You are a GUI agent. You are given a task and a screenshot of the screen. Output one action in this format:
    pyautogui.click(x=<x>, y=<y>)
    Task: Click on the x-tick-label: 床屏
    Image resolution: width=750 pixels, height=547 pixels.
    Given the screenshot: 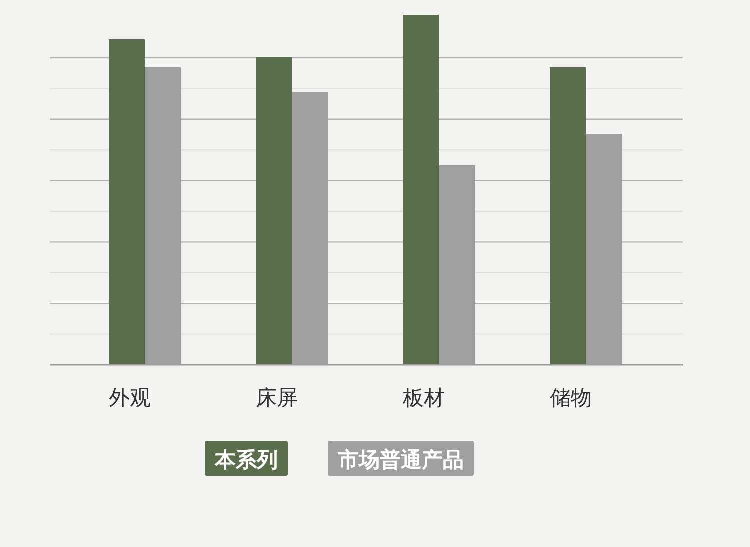 What is the action you would take?
    pyautogui.click(x=277, y=398)
    